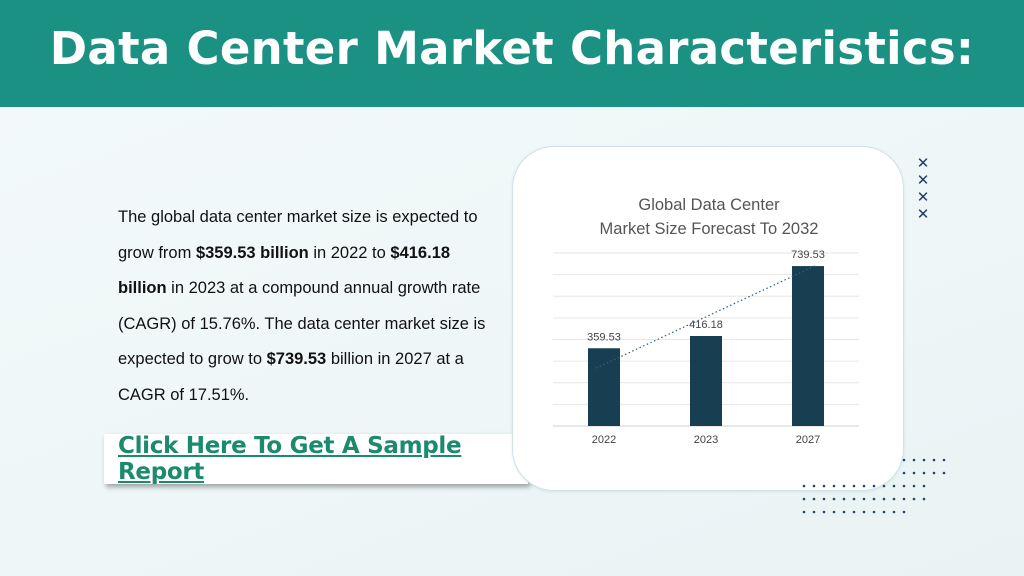 The width and height of the screenshot is (1024, 576). Describe the element at coordinates (808, 255) in the screenshot. I see `data-label: 739.53` at that location.